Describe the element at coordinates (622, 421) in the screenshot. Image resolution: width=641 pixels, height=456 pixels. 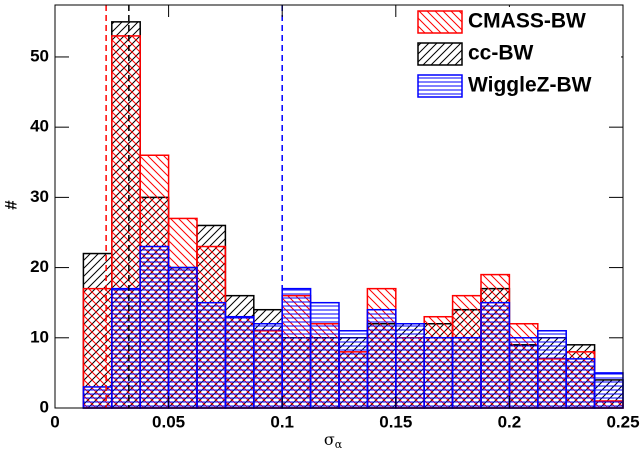
I see `x-tick-label: 0.25` at that location.